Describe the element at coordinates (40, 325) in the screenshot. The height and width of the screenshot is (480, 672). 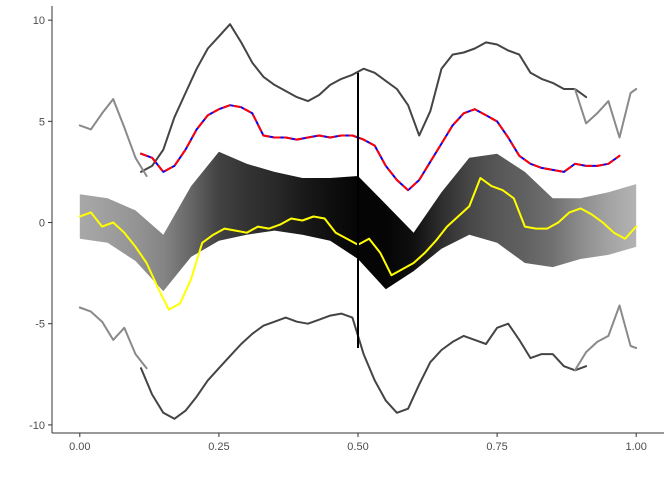
I see `y-tick-label: -5` at that location.